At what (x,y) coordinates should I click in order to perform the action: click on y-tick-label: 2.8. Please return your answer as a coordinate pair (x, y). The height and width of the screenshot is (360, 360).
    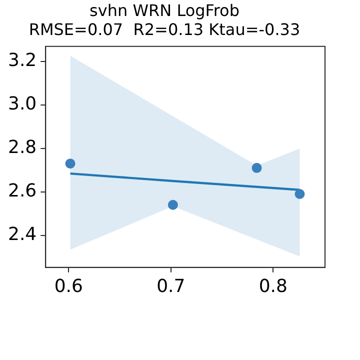
    Looking at the image, I should click on (22, 147).